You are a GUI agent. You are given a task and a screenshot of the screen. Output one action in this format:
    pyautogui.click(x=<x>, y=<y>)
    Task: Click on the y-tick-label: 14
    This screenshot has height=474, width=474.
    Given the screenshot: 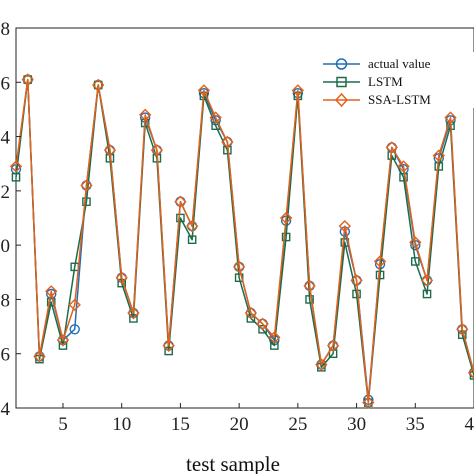 What is the action you would take?
    pyautogui.click(x=5, y=138)
    